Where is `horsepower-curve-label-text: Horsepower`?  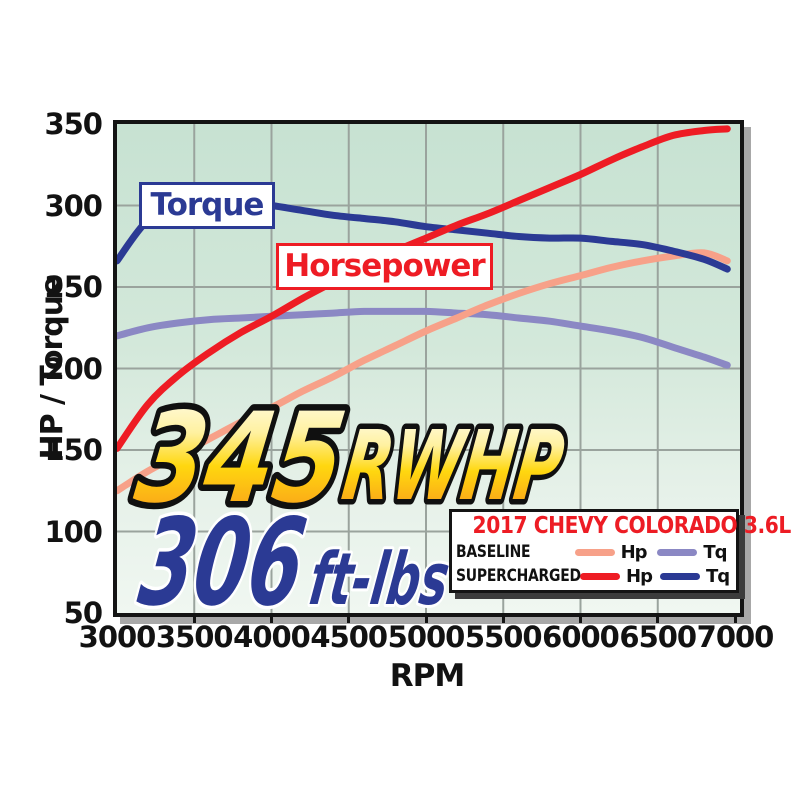 horsepower-curve-label-text: Horsepower is located at coordinates (384, 266).